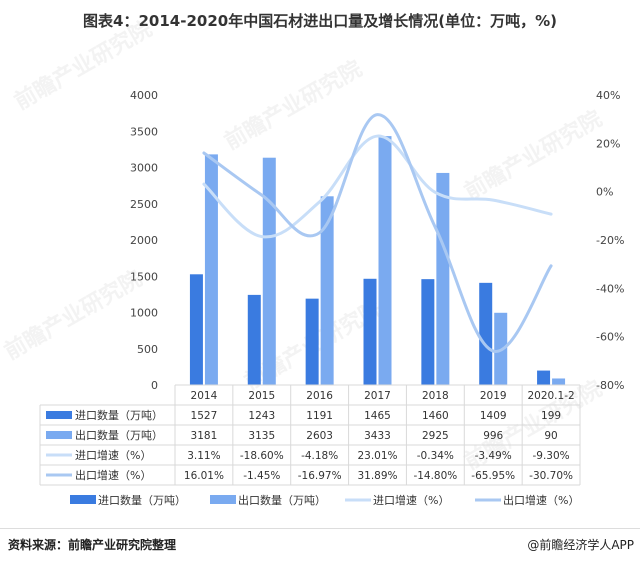  I want to click on x-category-label: 2015, so click(261, 396).